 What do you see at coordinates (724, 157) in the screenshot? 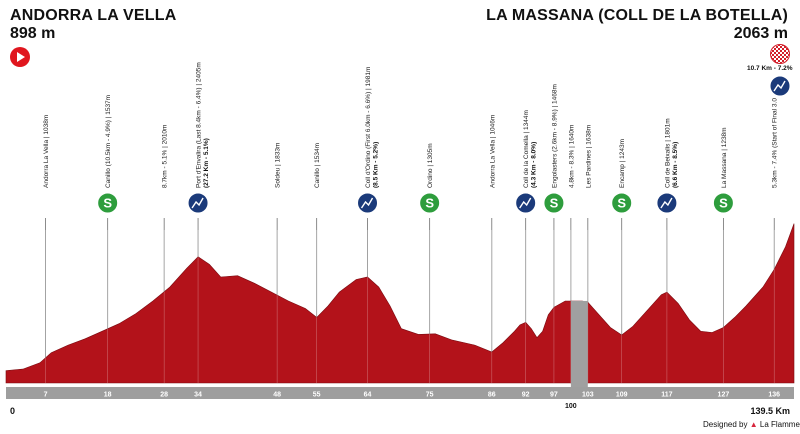
I see `stage-point-label: La Massana | 1238m` at bounding box center [724, 157].